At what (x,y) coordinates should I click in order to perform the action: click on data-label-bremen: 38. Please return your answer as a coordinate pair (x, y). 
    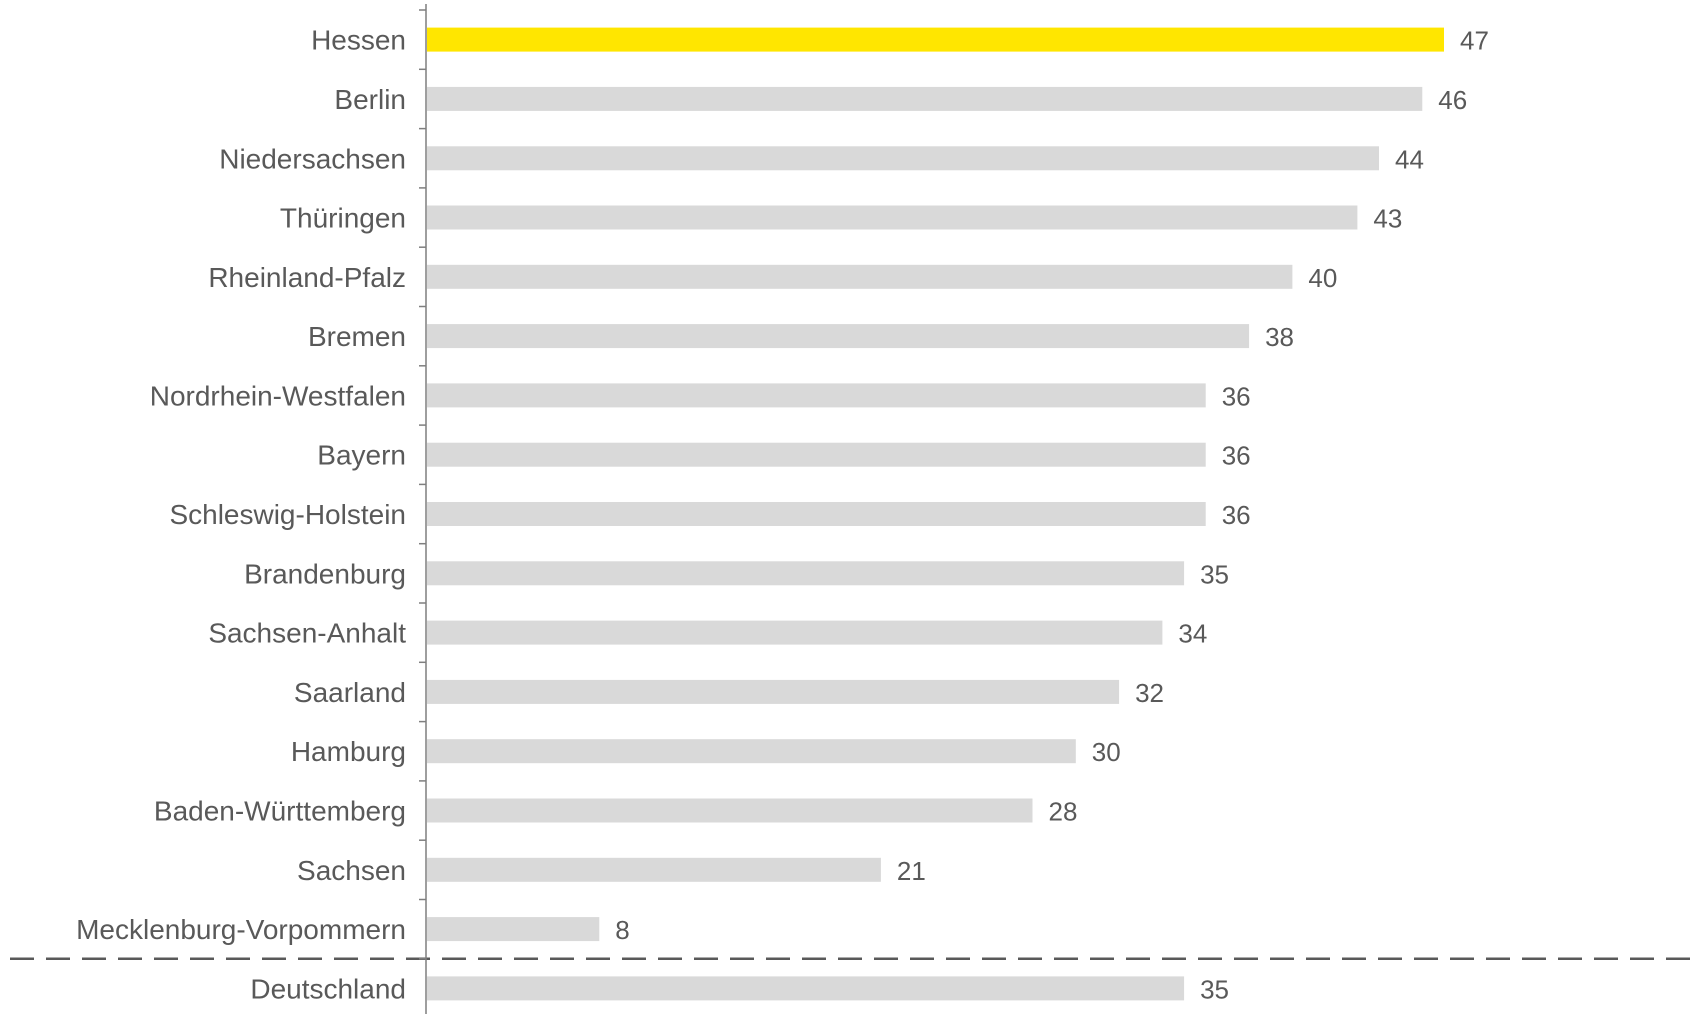
    Looking at the image, I should click on (1279, 337).